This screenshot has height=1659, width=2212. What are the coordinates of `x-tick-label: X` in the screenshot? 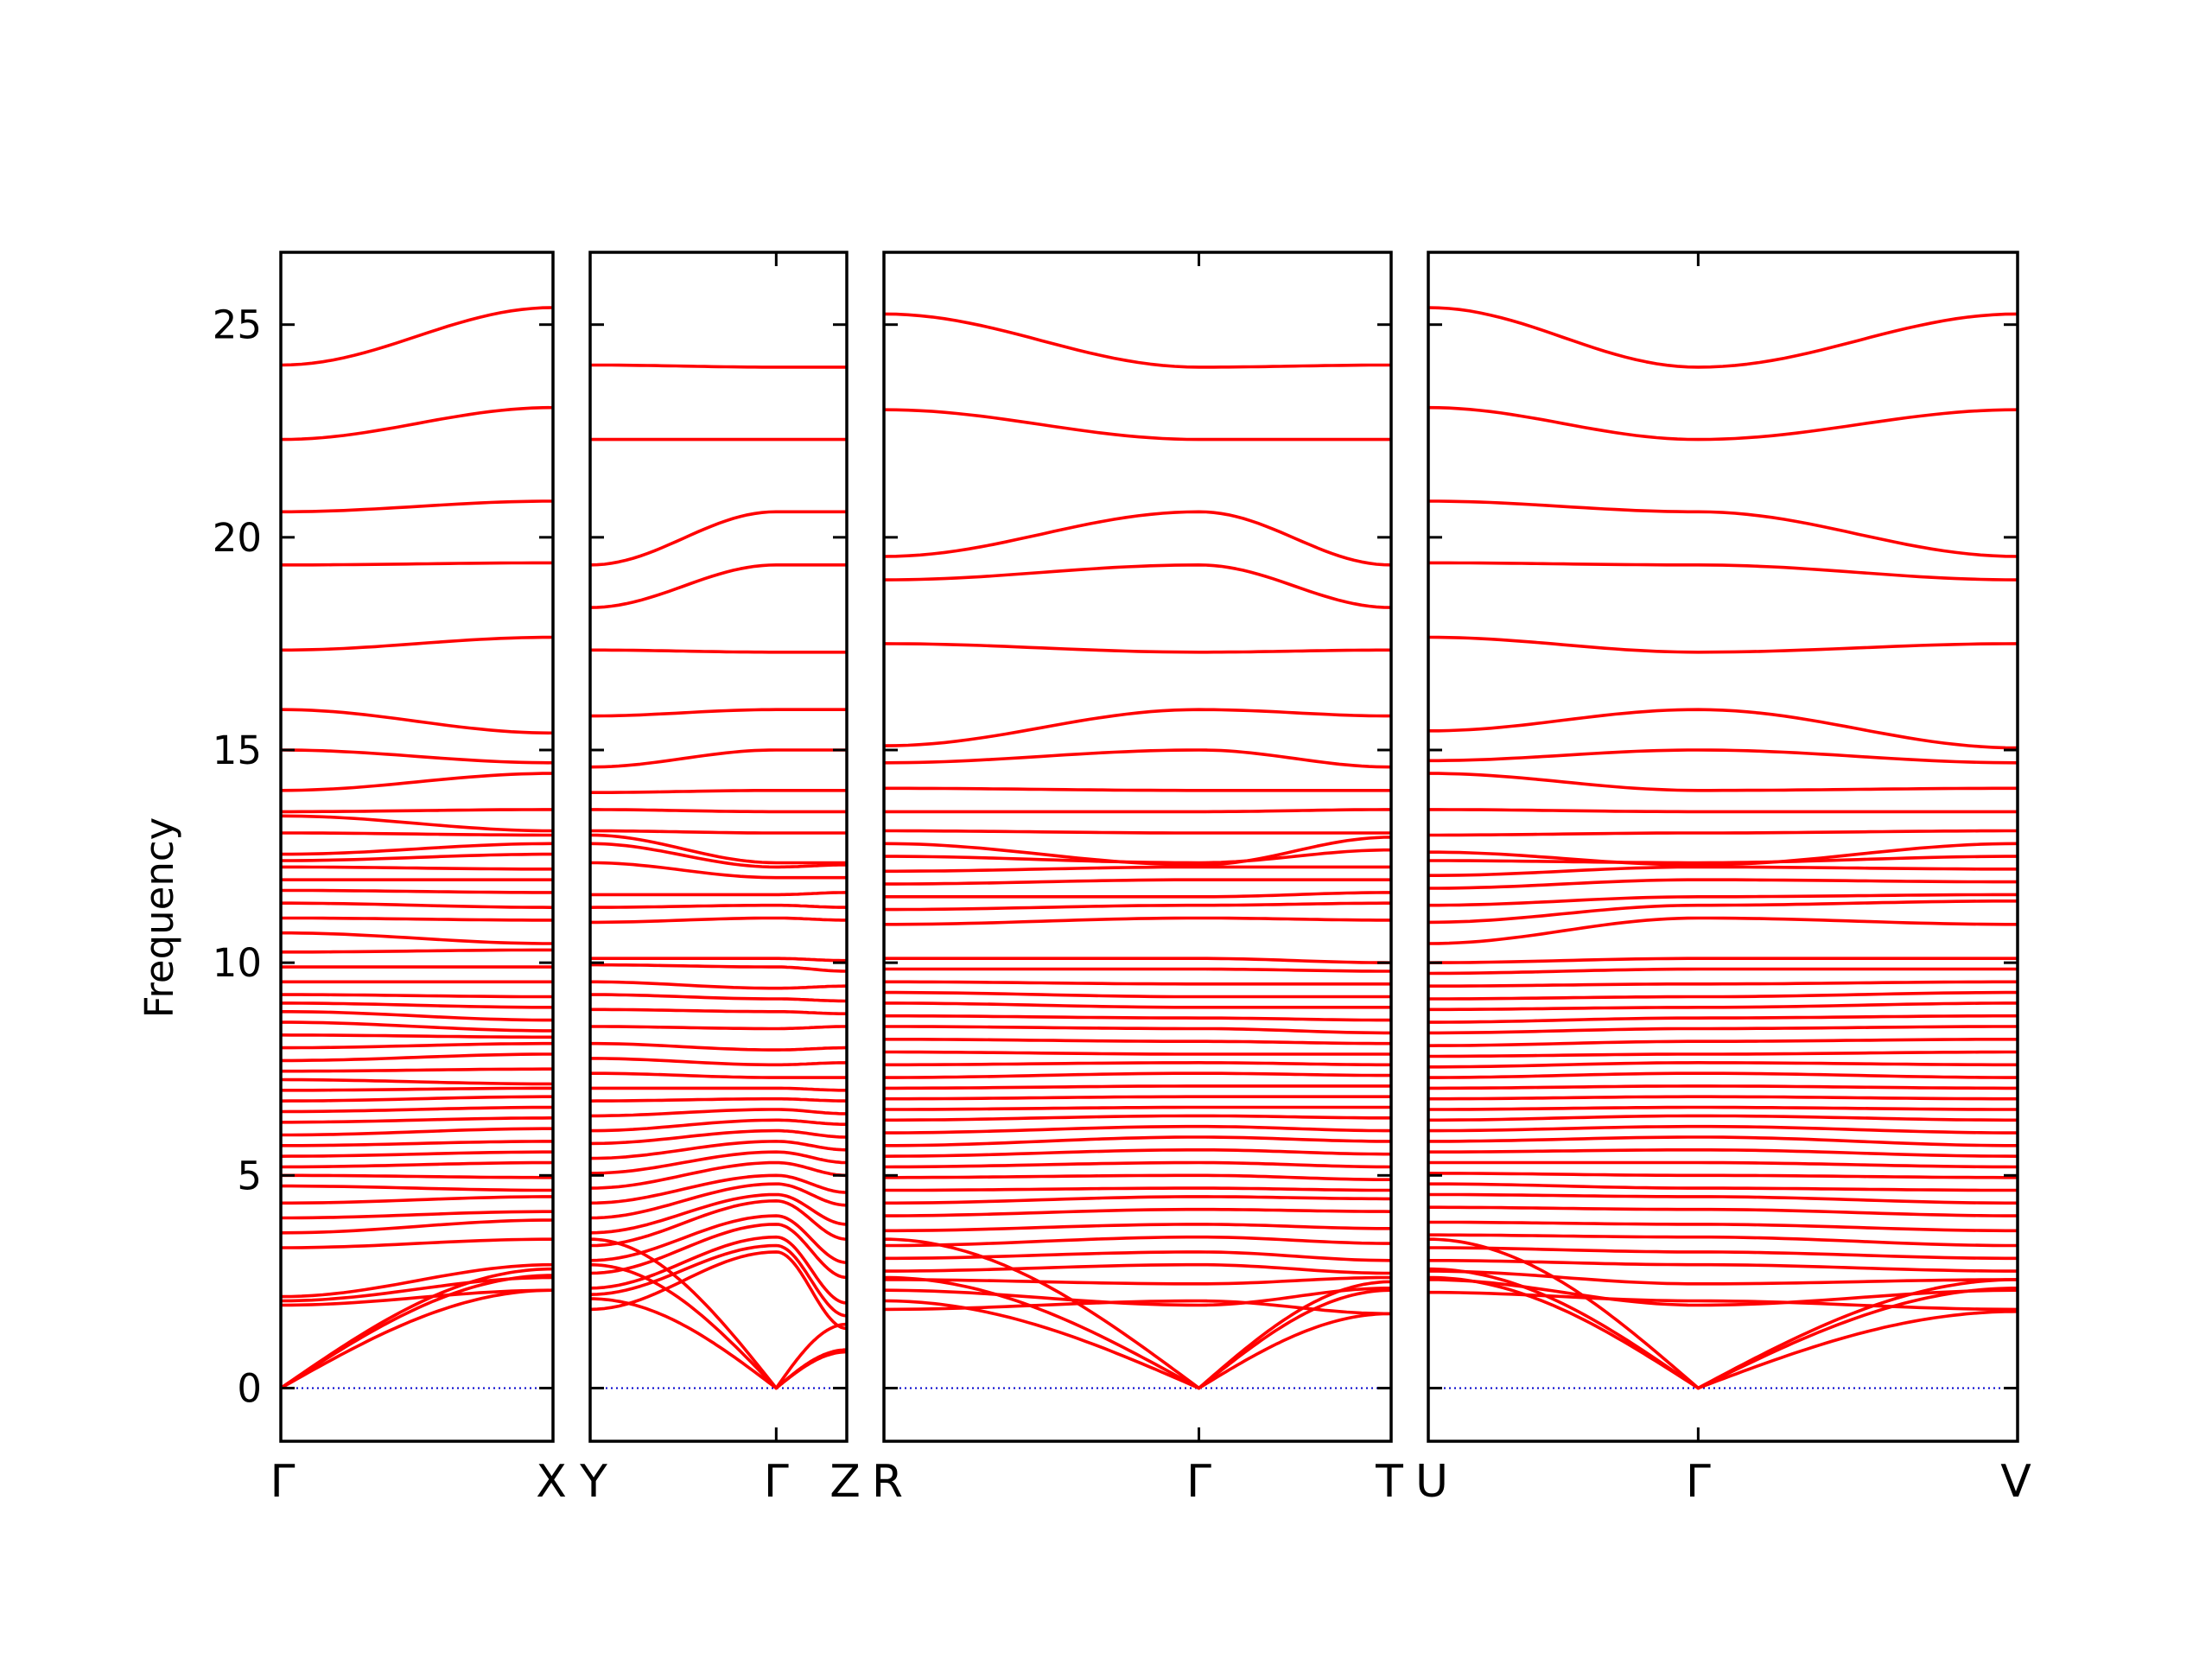 It's located at (551, 1482).